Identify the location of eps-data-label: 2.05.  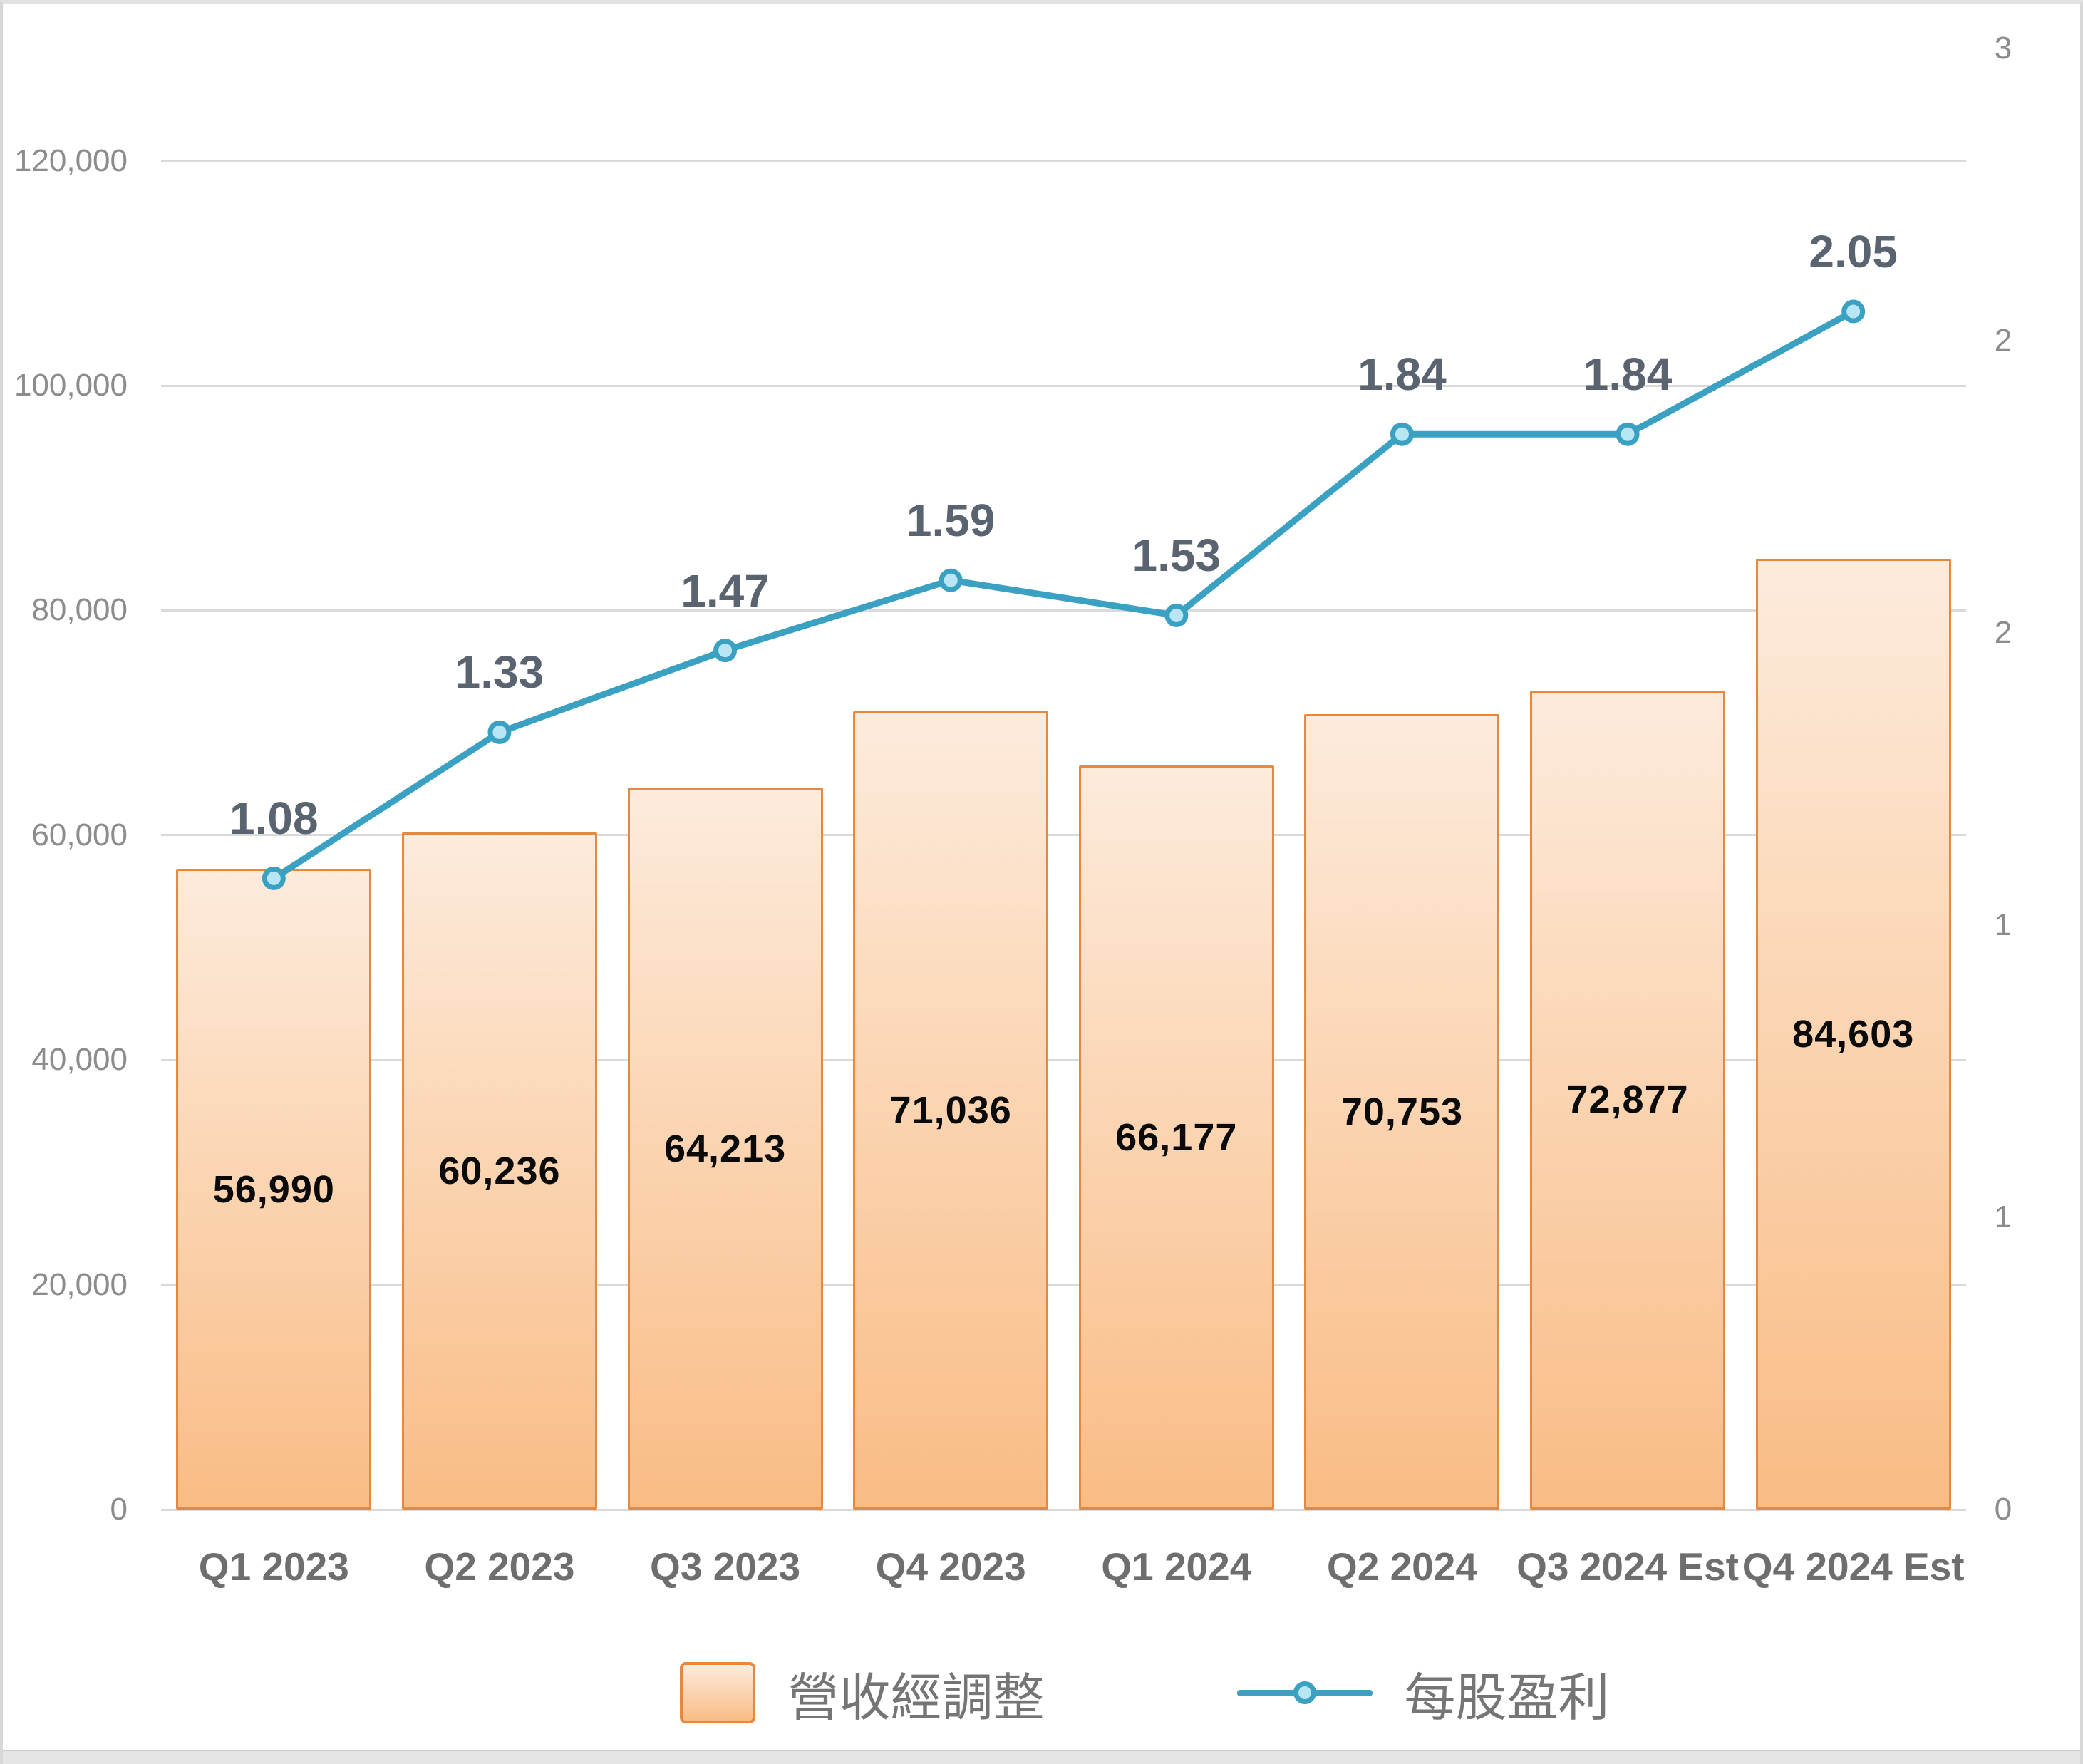
(1853, 251).